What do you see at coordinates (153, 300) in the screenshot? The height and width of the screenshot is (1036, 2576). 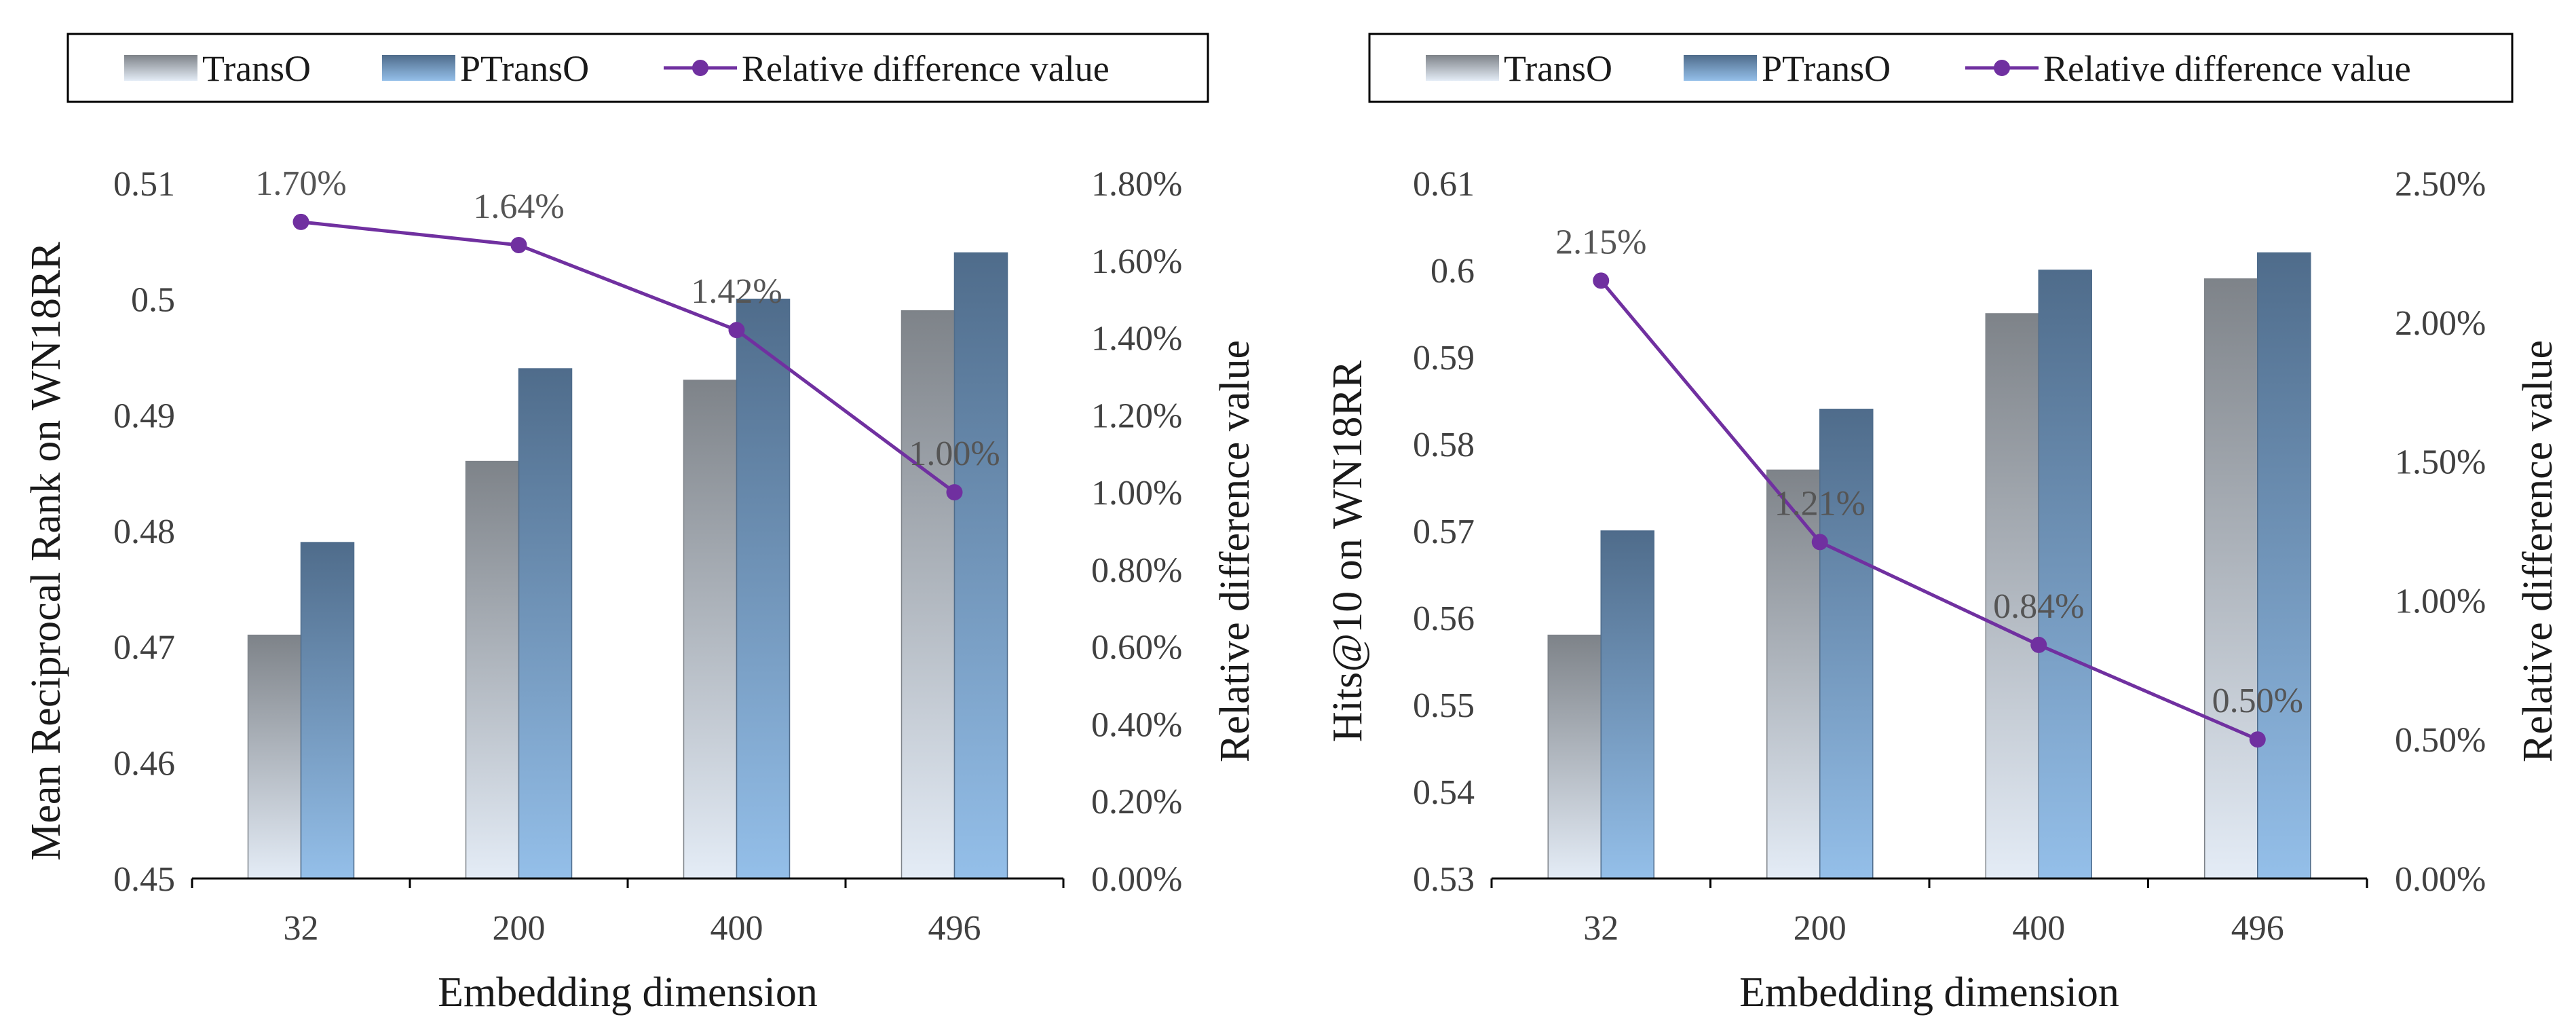 I see `y-tick-label: 0.5` at bounding box center [153, 300].